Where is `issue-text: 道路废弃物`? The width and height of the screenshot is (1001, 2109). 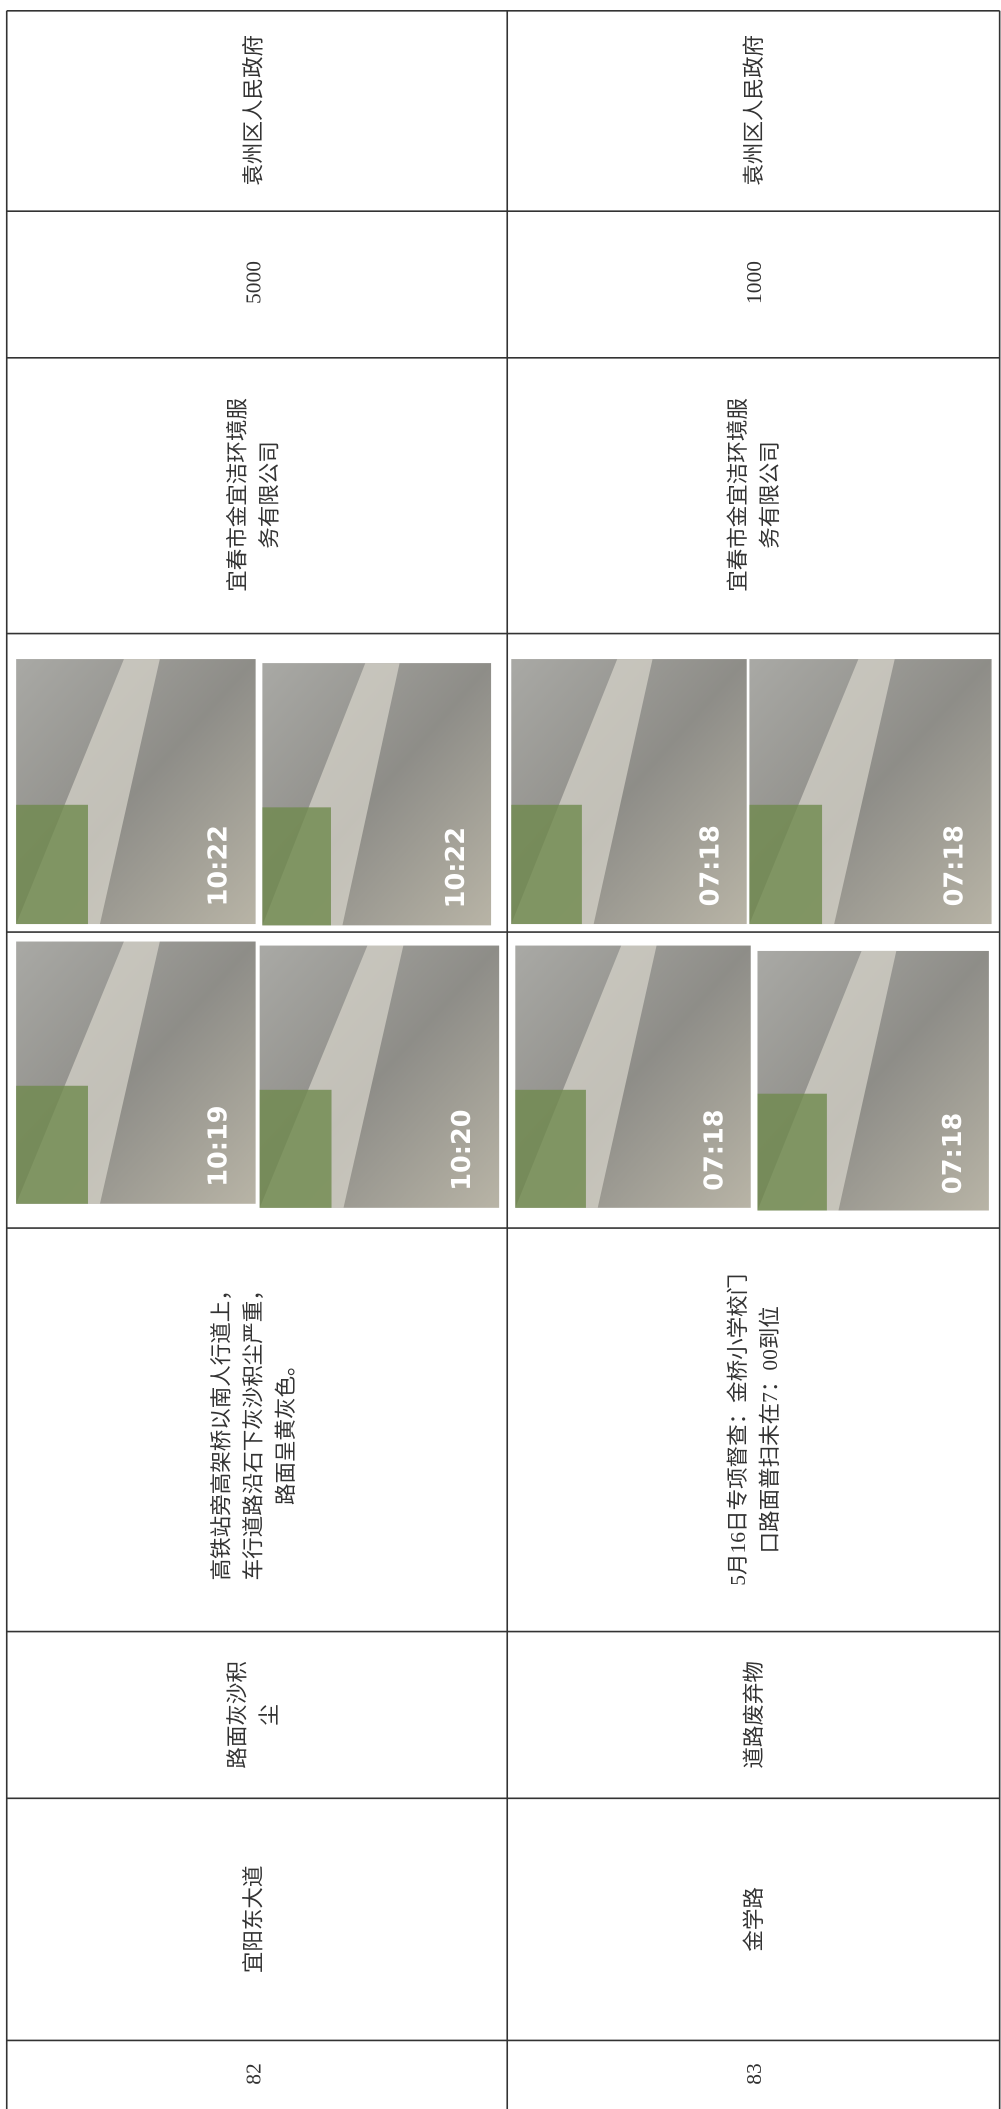 issue-text: 道路废弃物 is located at coordinates (754, 1715).